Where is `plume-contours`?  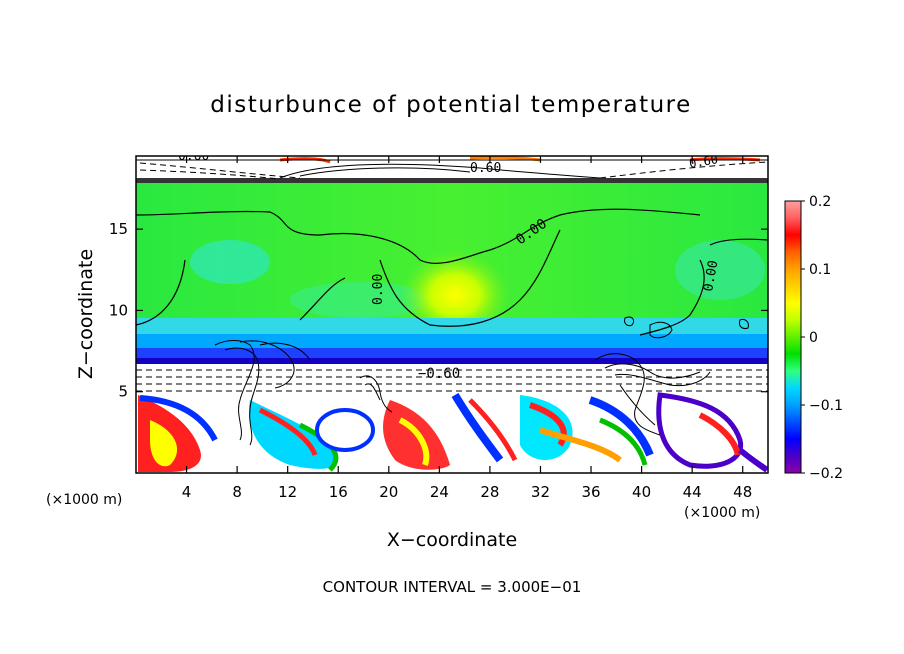
plume-contours is located at coordinates (481, 381).